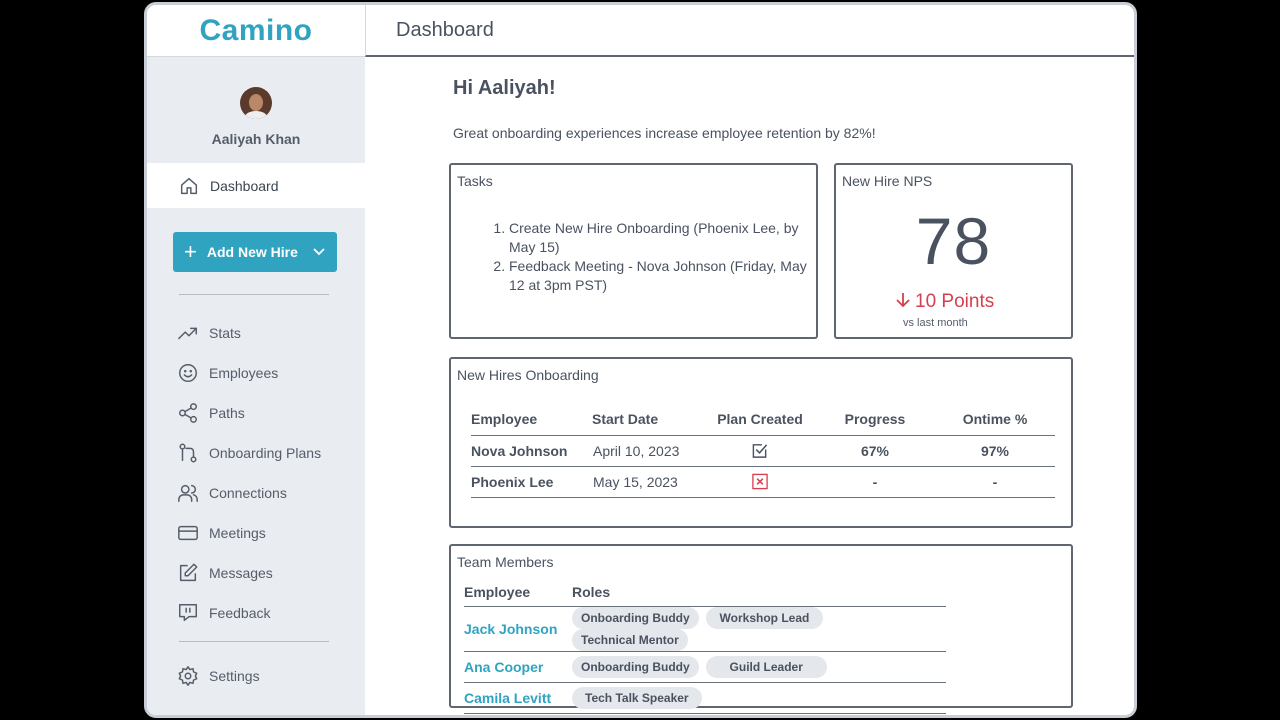 Image resolution: width=1280 pixels, height=720 pixels. What do you see at coordinates (531, 482) in the screenshot?
I see `employee-link: Phoenix Lee` at bounding box center [531, 482].